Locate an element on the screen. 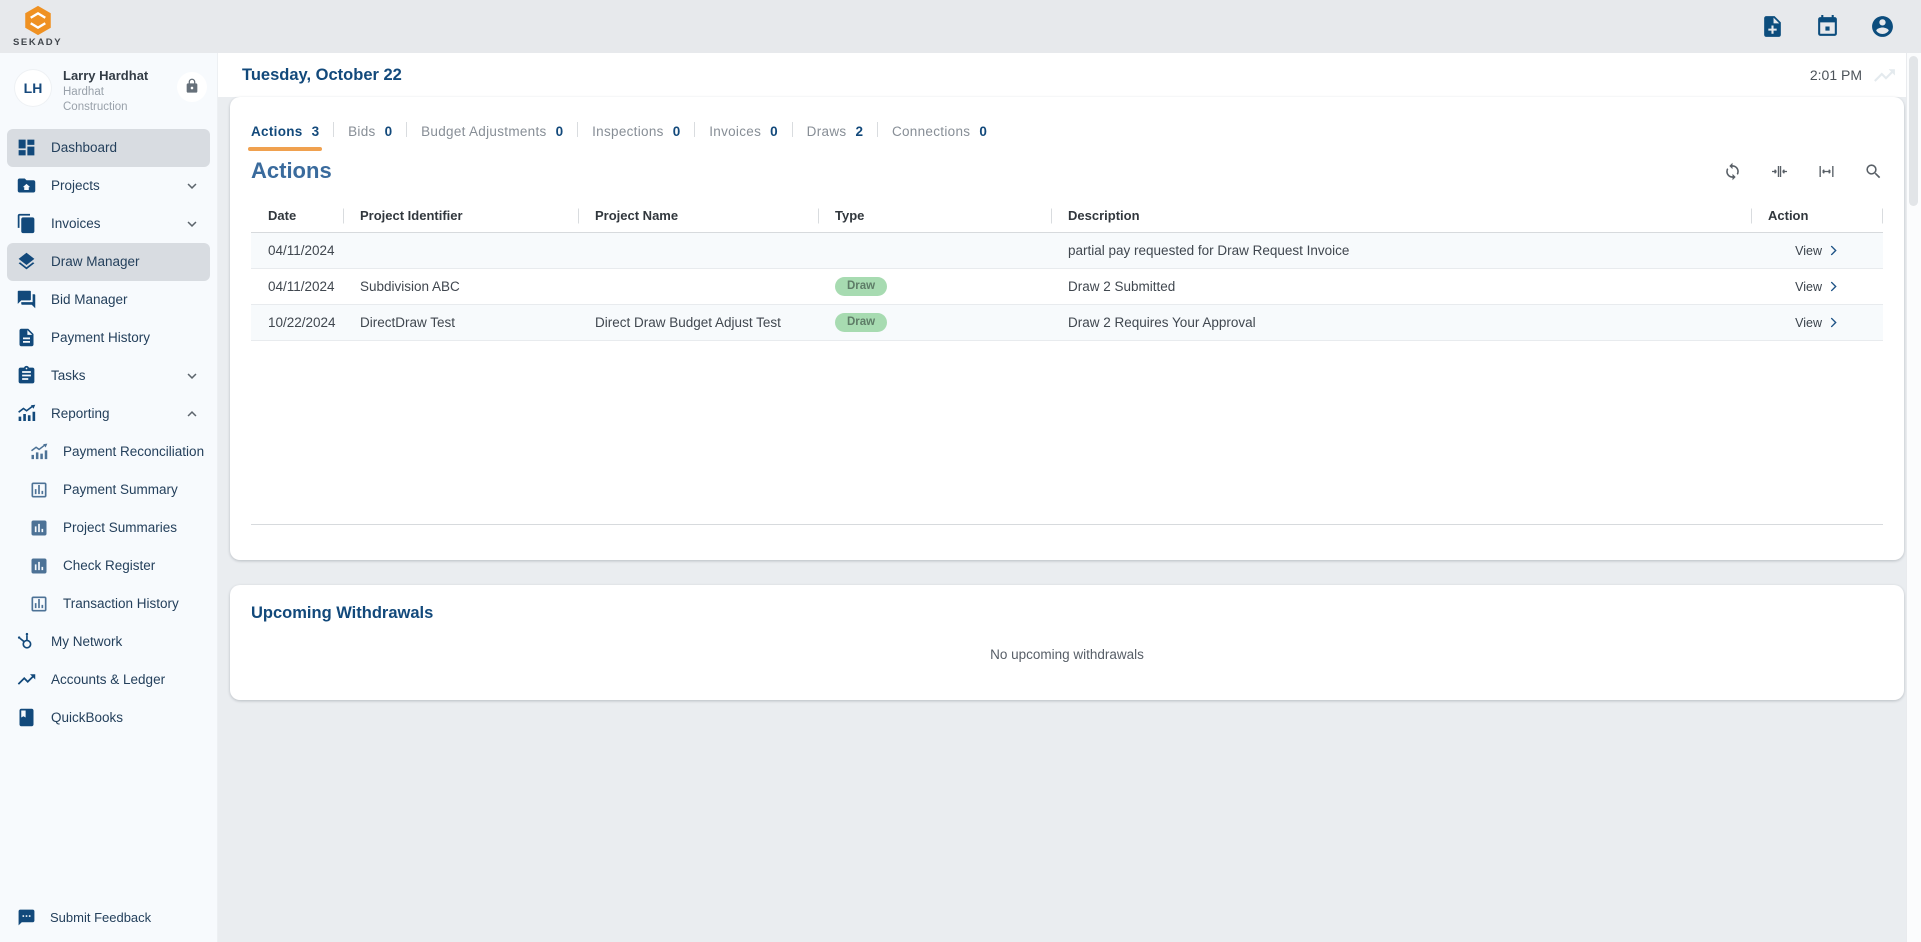 The image size is (1921, 942). topbar: SEKADY is located at coordinates (960, 26).